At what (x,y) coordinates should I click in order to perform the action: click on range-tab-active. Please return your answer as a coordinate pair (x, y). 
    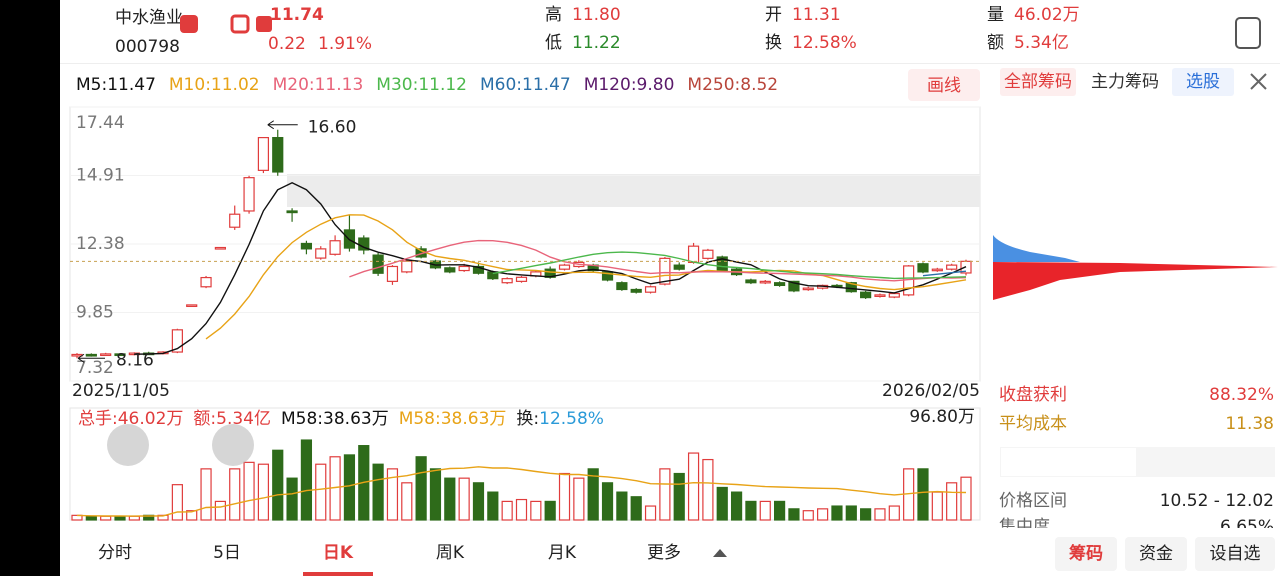
    Looking at the image, I should click on (1068, 462).